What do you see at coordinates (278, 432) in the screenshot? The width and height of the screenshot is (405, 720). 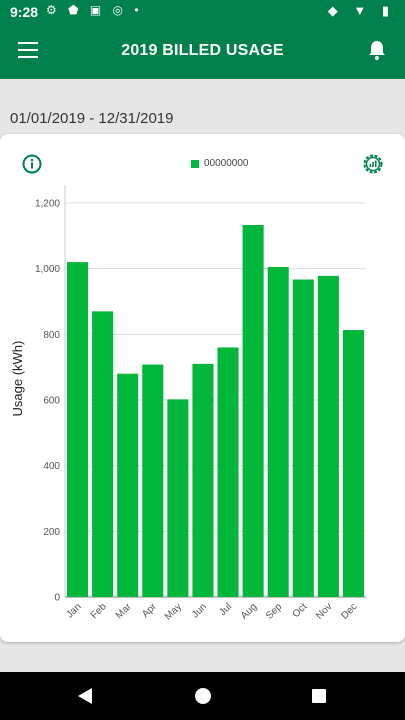 I see `bar-sep` at bounding box center [278, 432].